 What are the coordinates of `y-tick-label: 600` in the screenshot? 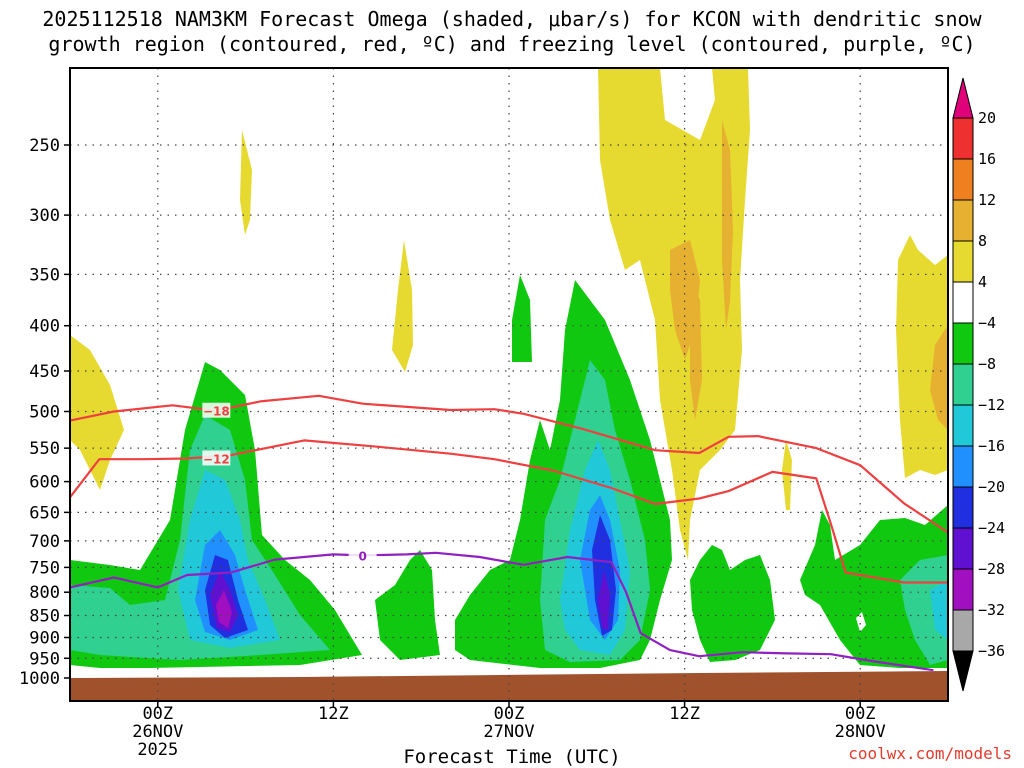 It's located at (44, 483).